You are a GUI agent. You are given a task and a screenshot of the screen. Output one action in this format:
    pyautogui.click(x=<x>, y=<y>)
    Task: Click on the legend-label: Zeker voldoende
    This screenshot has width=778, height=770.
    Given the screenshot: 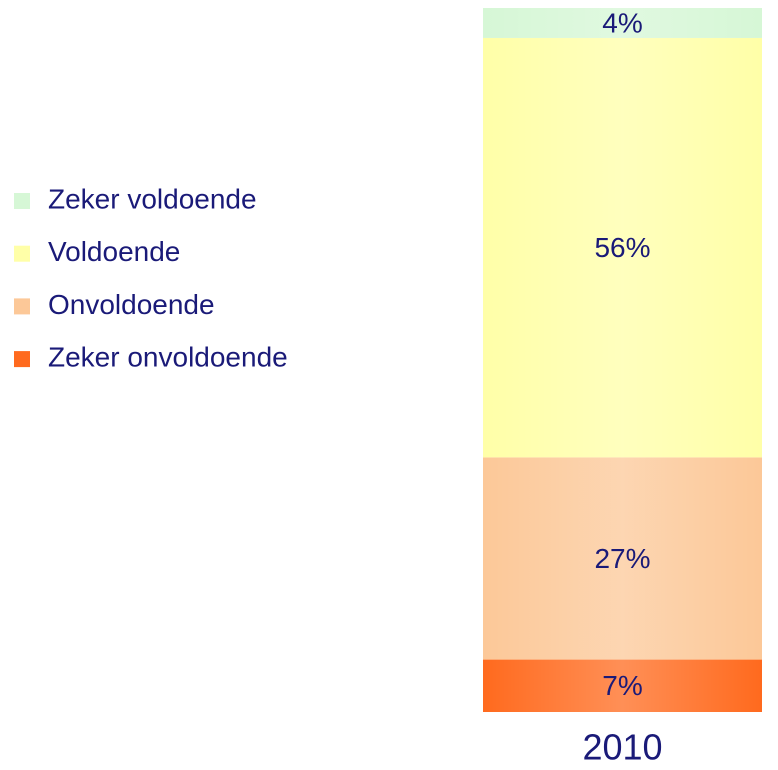 What is the action you would take?
    pyautogui.click(x=152, y=198)
    